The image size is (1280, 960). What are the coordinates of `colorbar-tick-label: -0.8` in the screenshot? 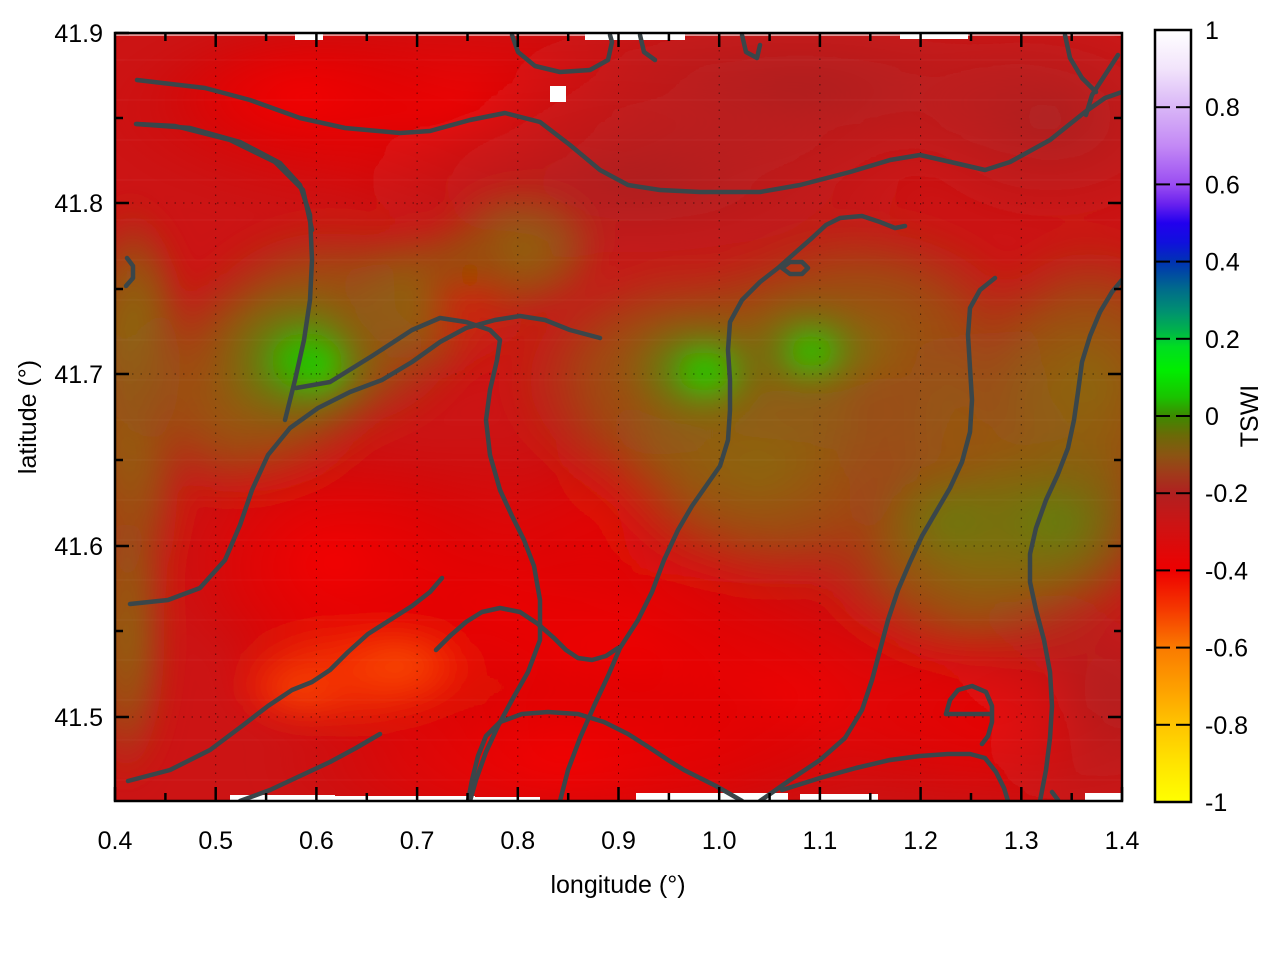 It's located at (1226, 726).